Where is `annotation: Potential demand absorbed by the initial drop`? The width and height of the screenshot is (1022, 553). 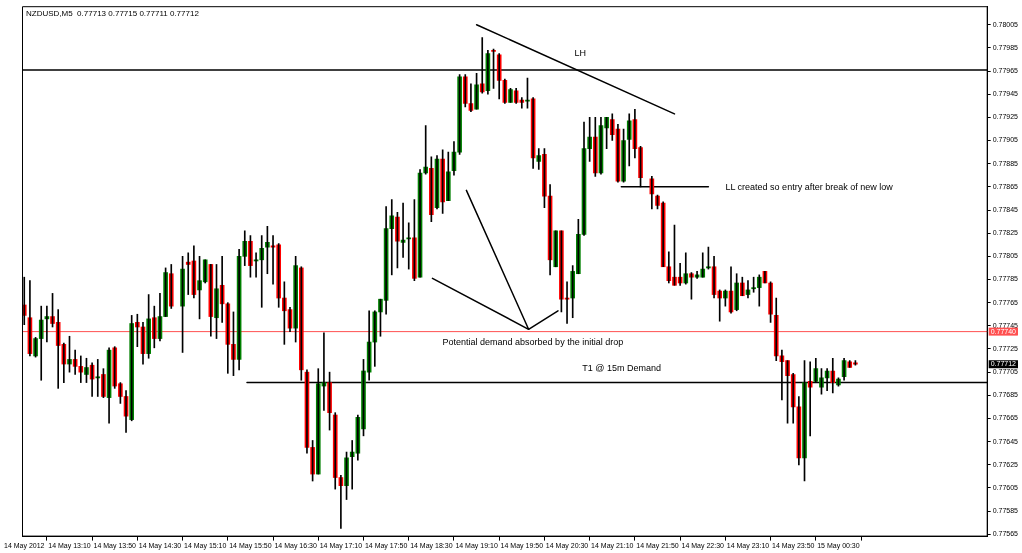 annotation: Potential demand absorbed by the initial drop is located at coordinates (533, 341).